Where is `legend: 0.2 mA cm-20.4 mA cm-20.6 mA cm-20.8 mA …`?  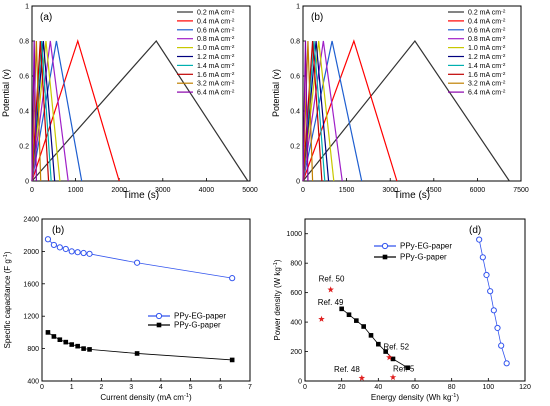 legend: 0.2 mA cm-20.4 mA cm-20.6 mA cm-20.8 mA … is located at coordinates (206, 52).